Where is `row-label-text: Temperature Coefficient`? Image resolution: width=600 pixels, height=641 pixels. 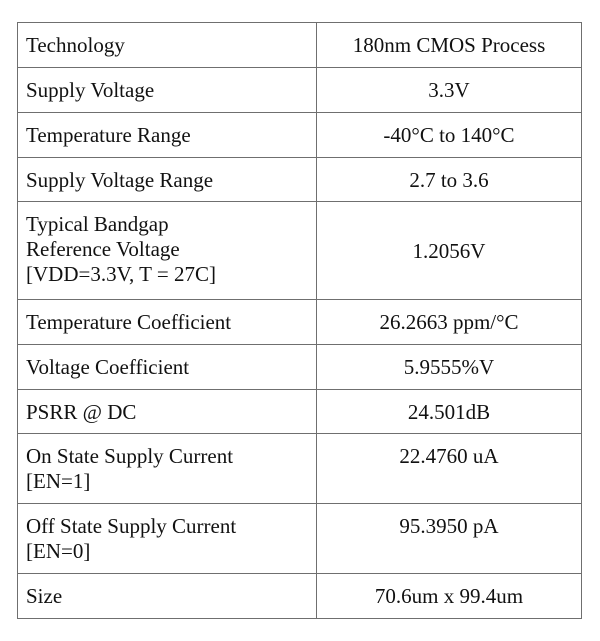 row-label-text: Temperature Coefficient is located at coordinates (129, 322).